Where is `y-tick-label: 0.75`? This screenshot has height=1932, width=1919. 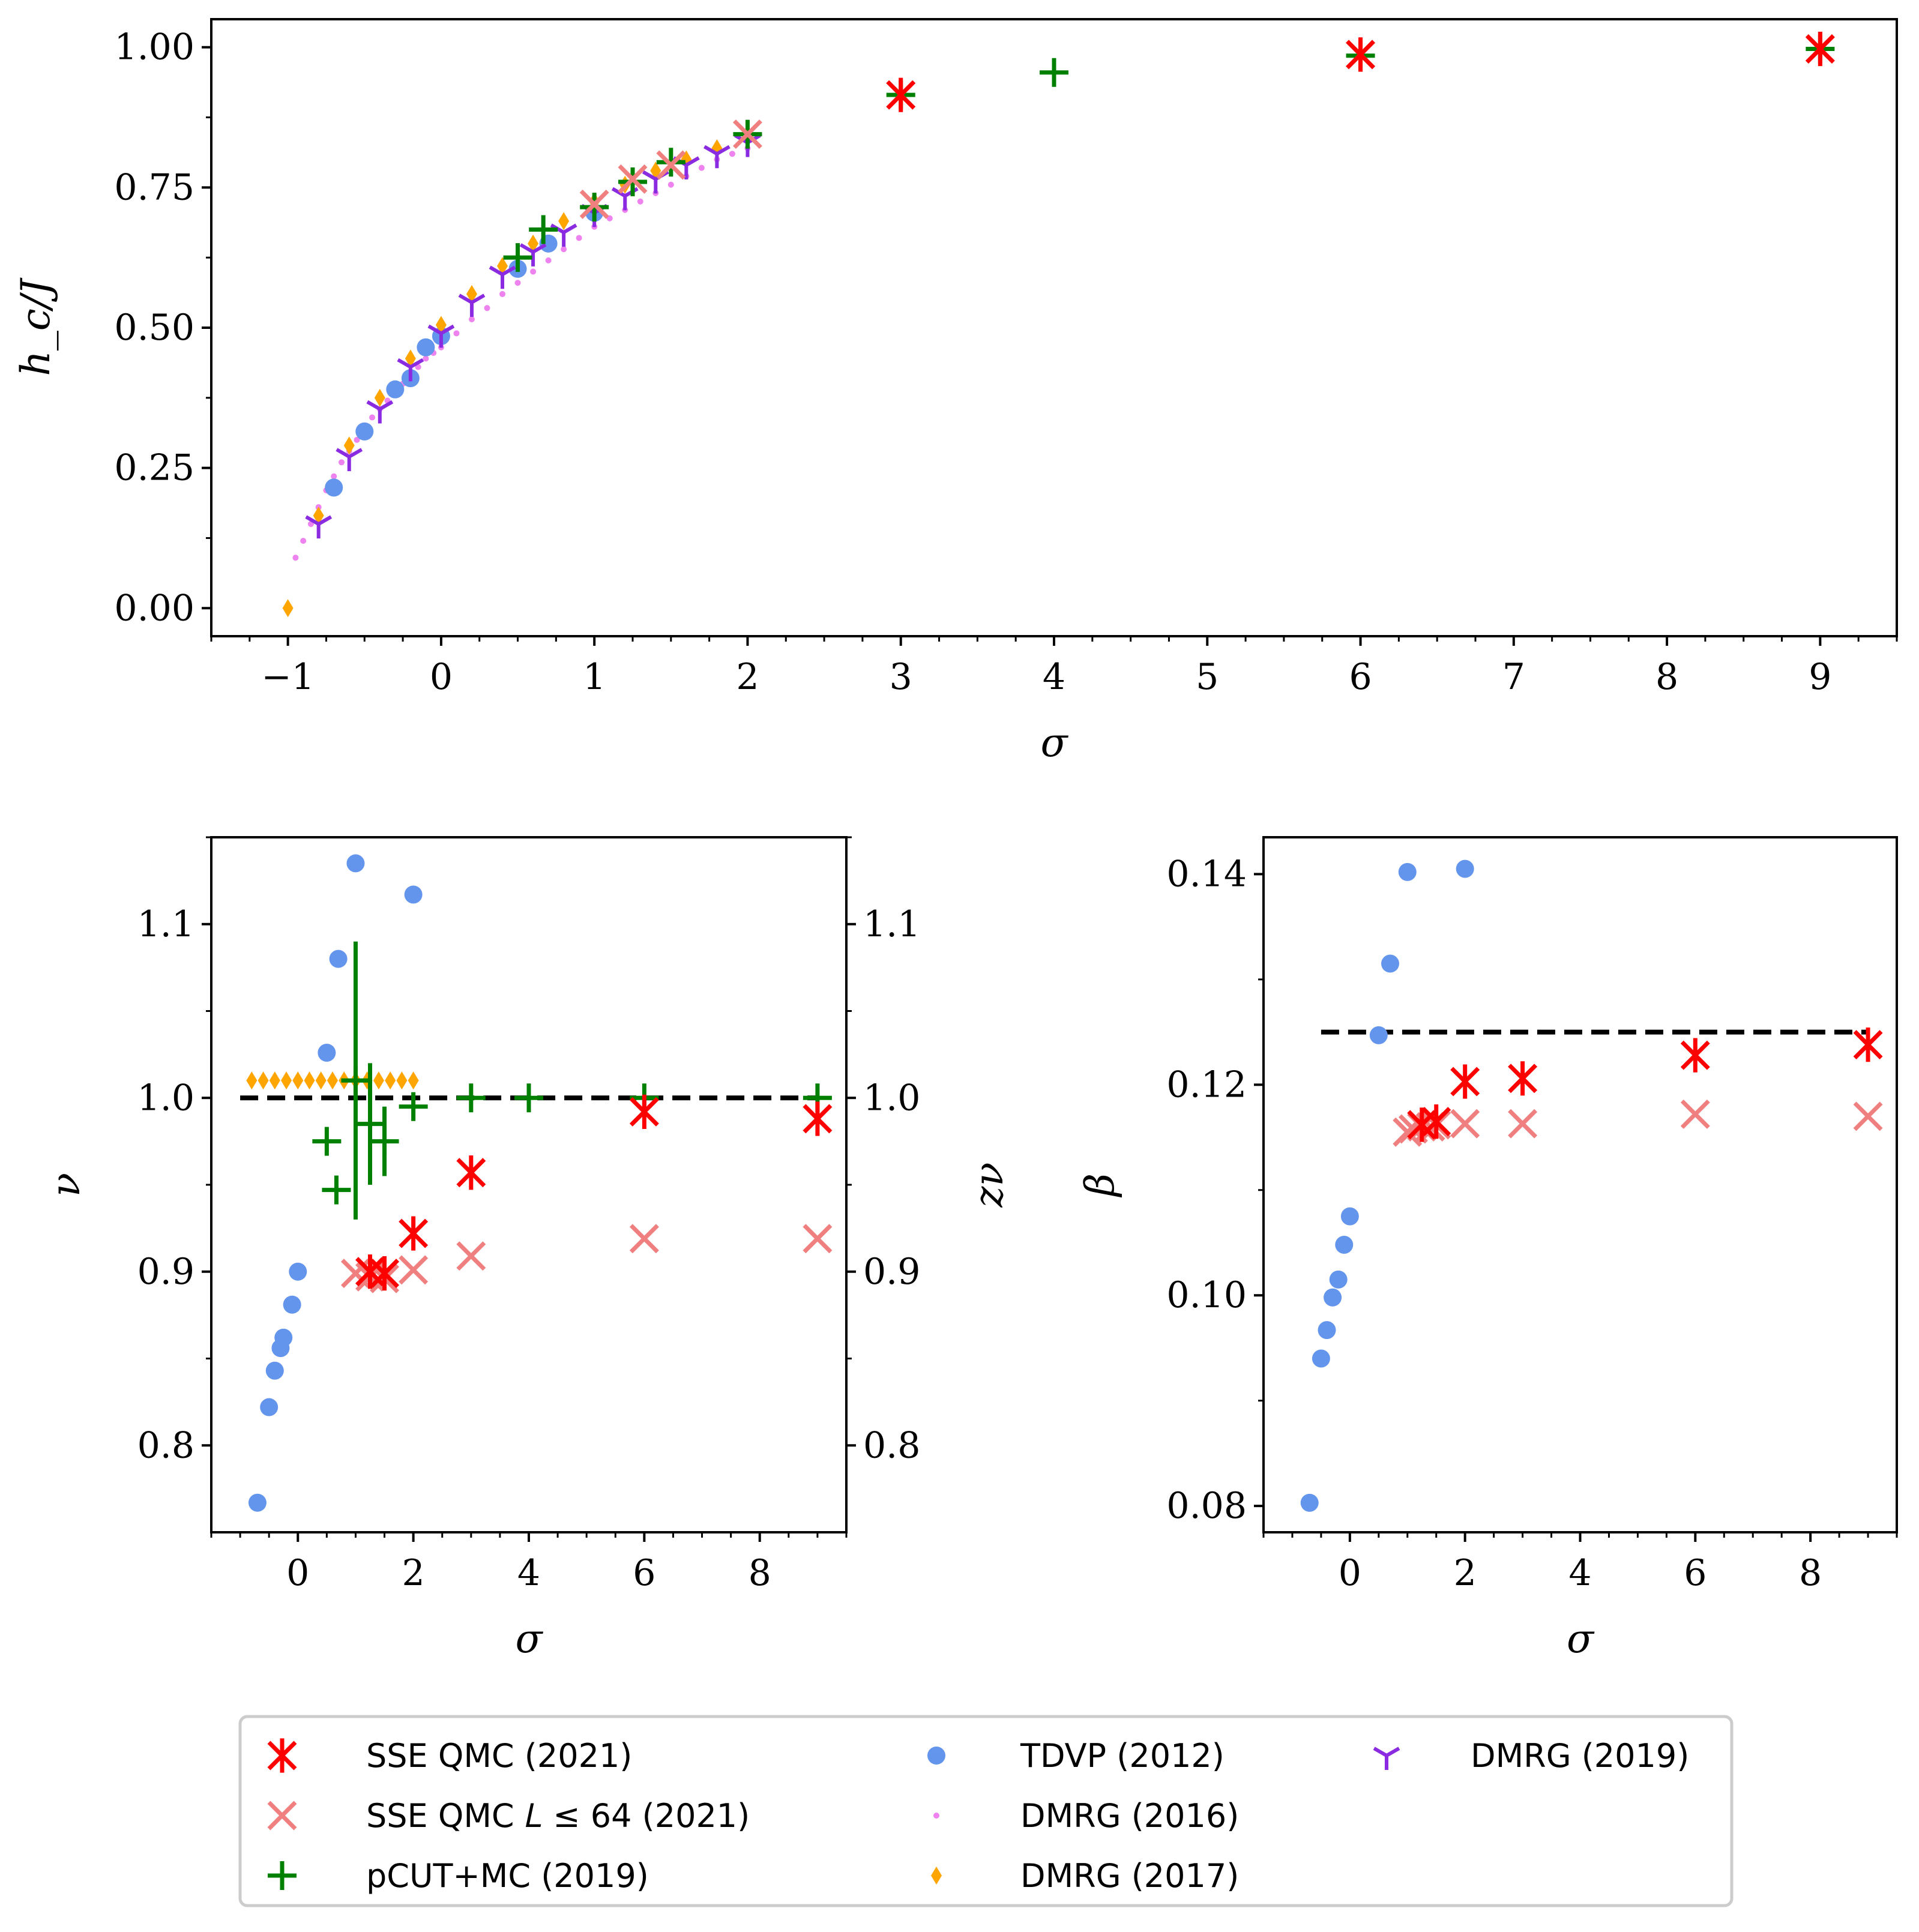 y-tick-label: 0.75 is located at coordinates (154, 187).